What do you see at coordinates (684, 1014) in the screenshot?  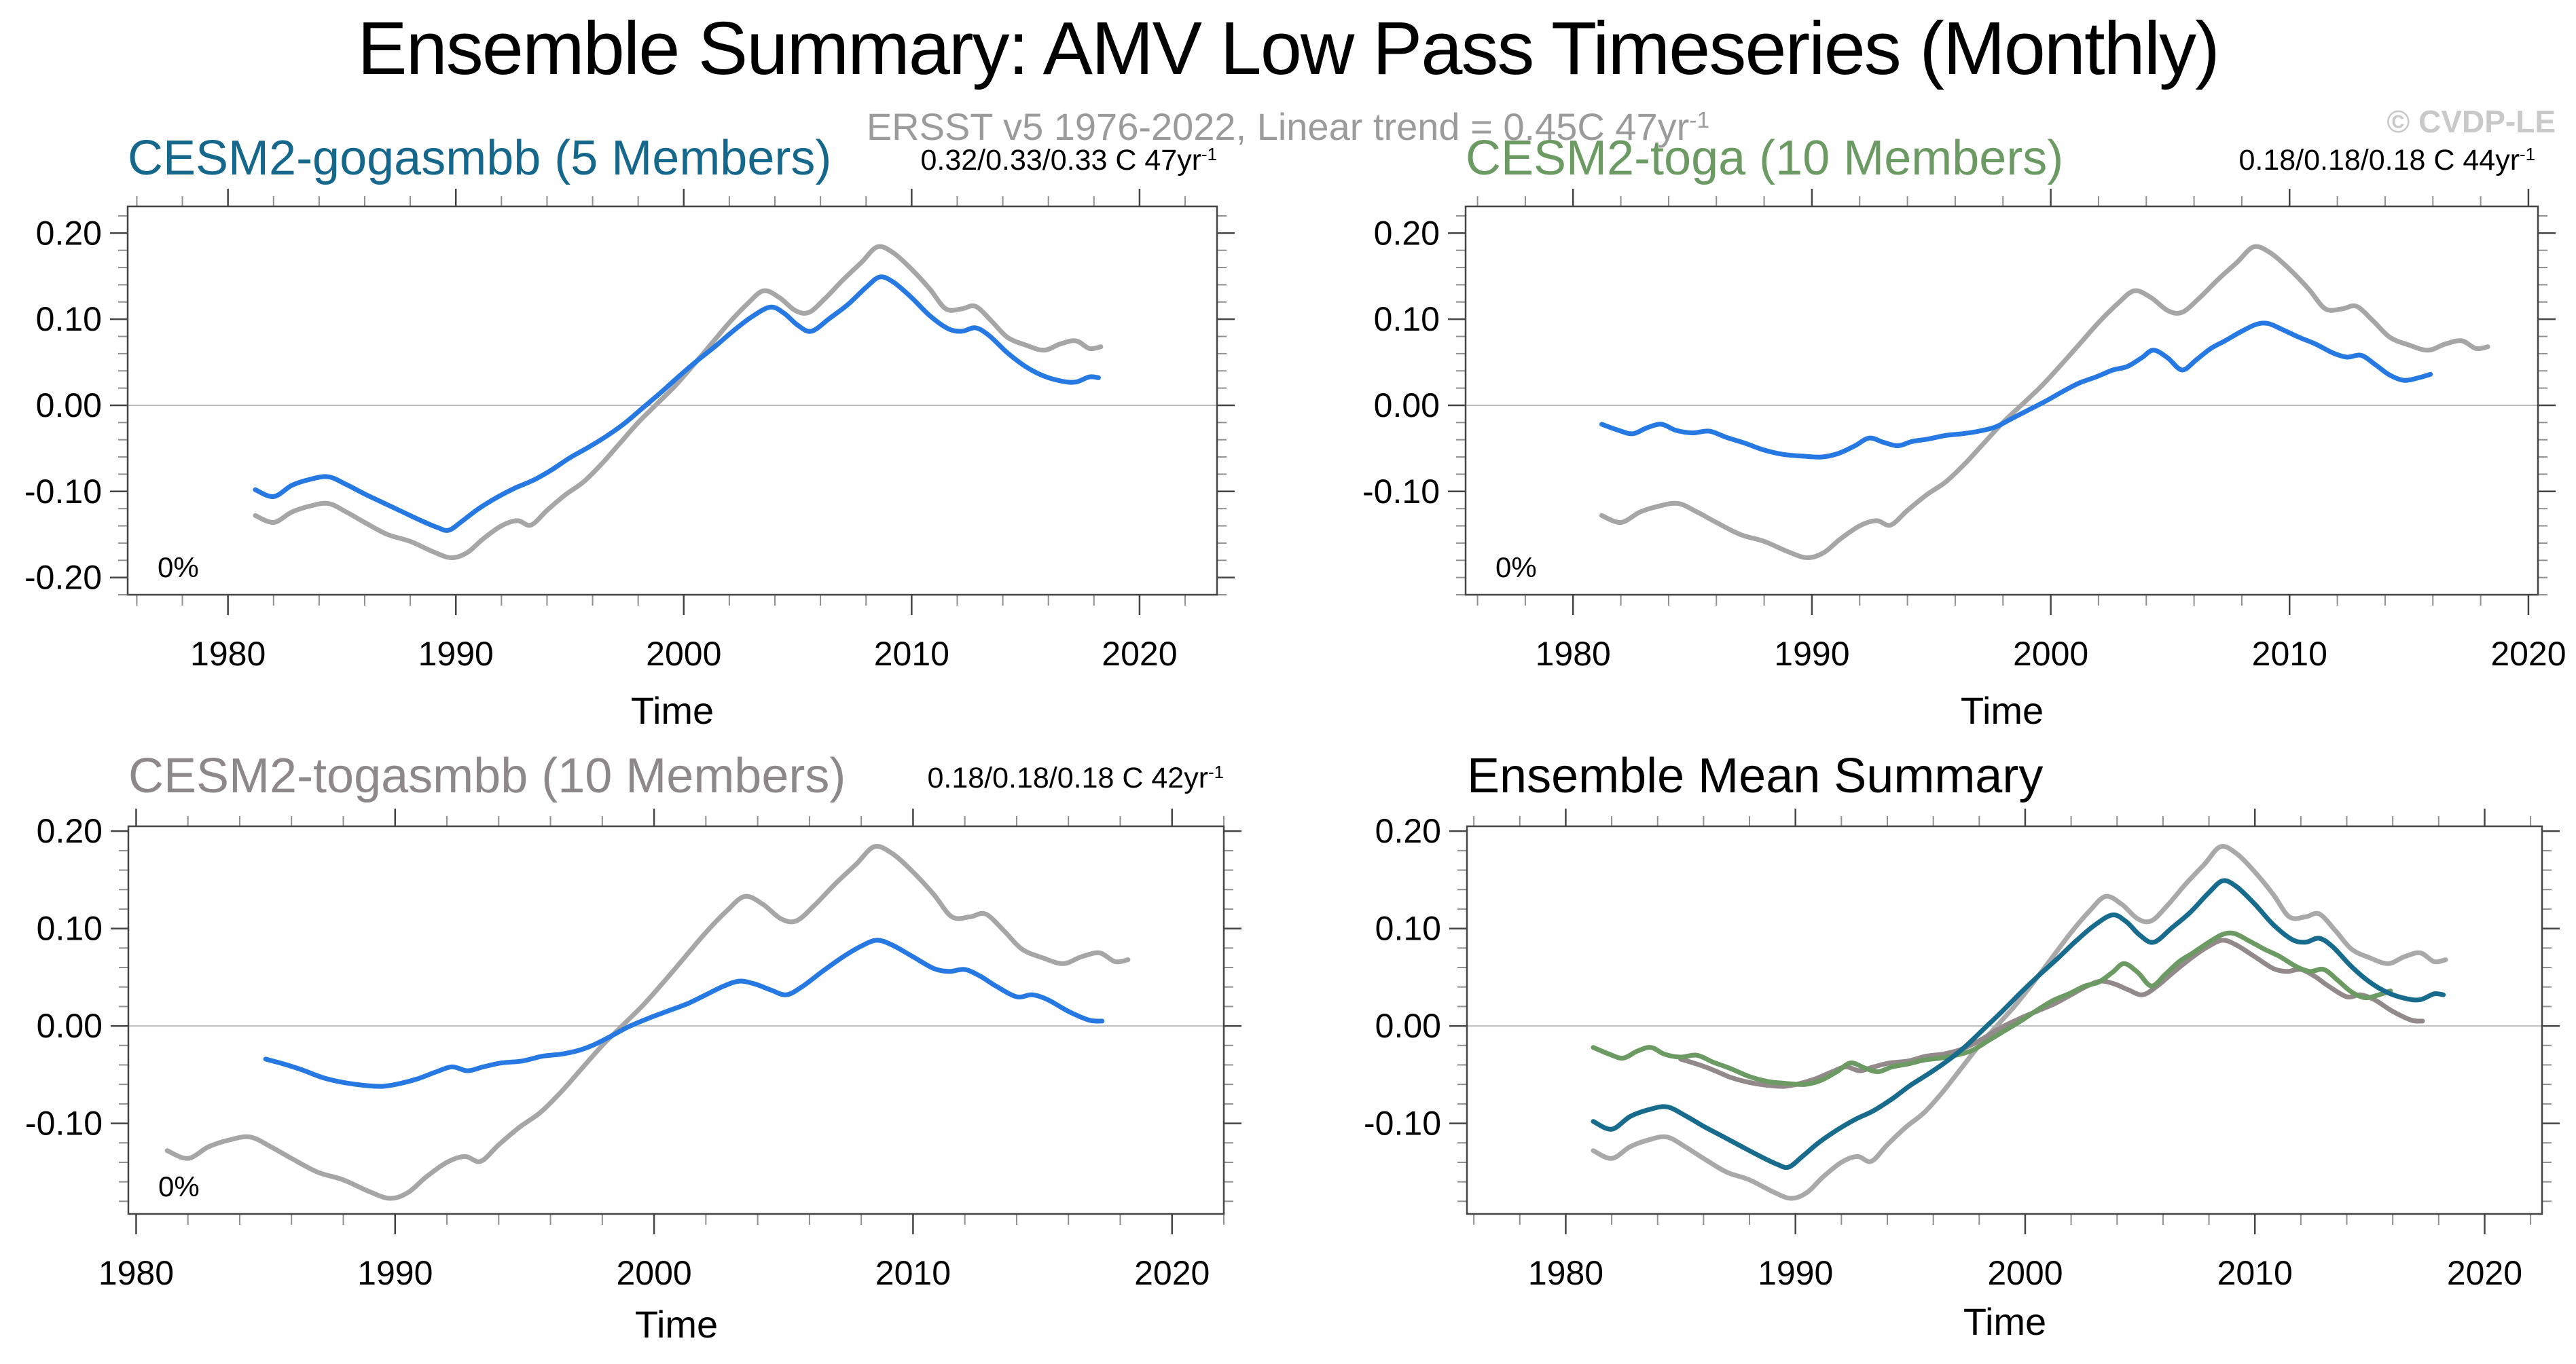 I see `togasmbb-line` at bounding box center [684, 1014].